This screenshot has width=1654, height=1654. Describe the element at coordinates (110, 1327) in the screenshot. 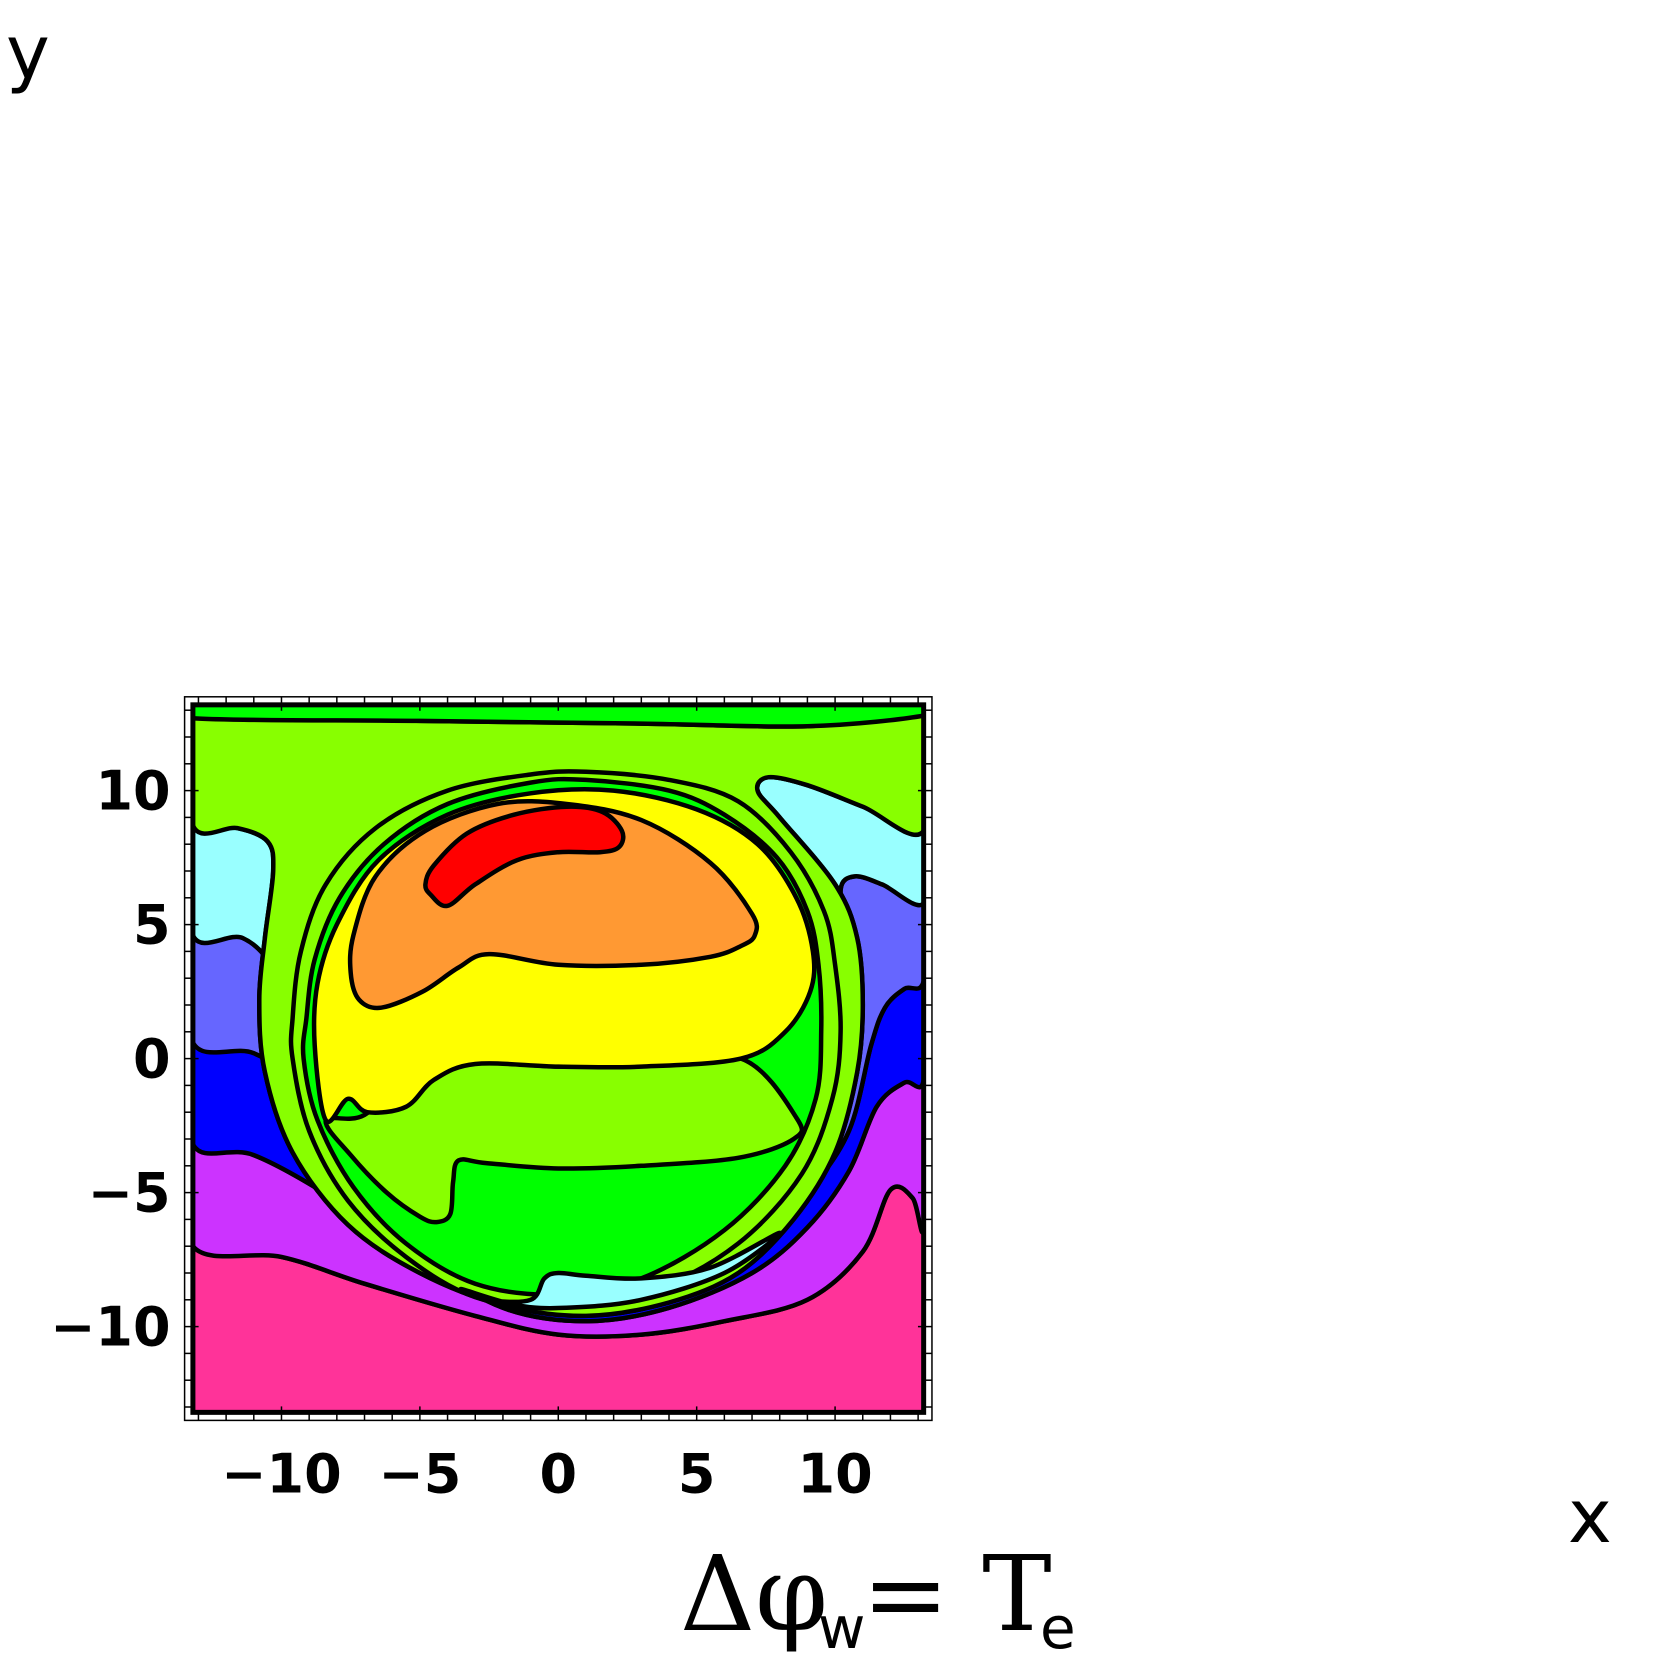

I see `y-tick-label: −10` at that location.